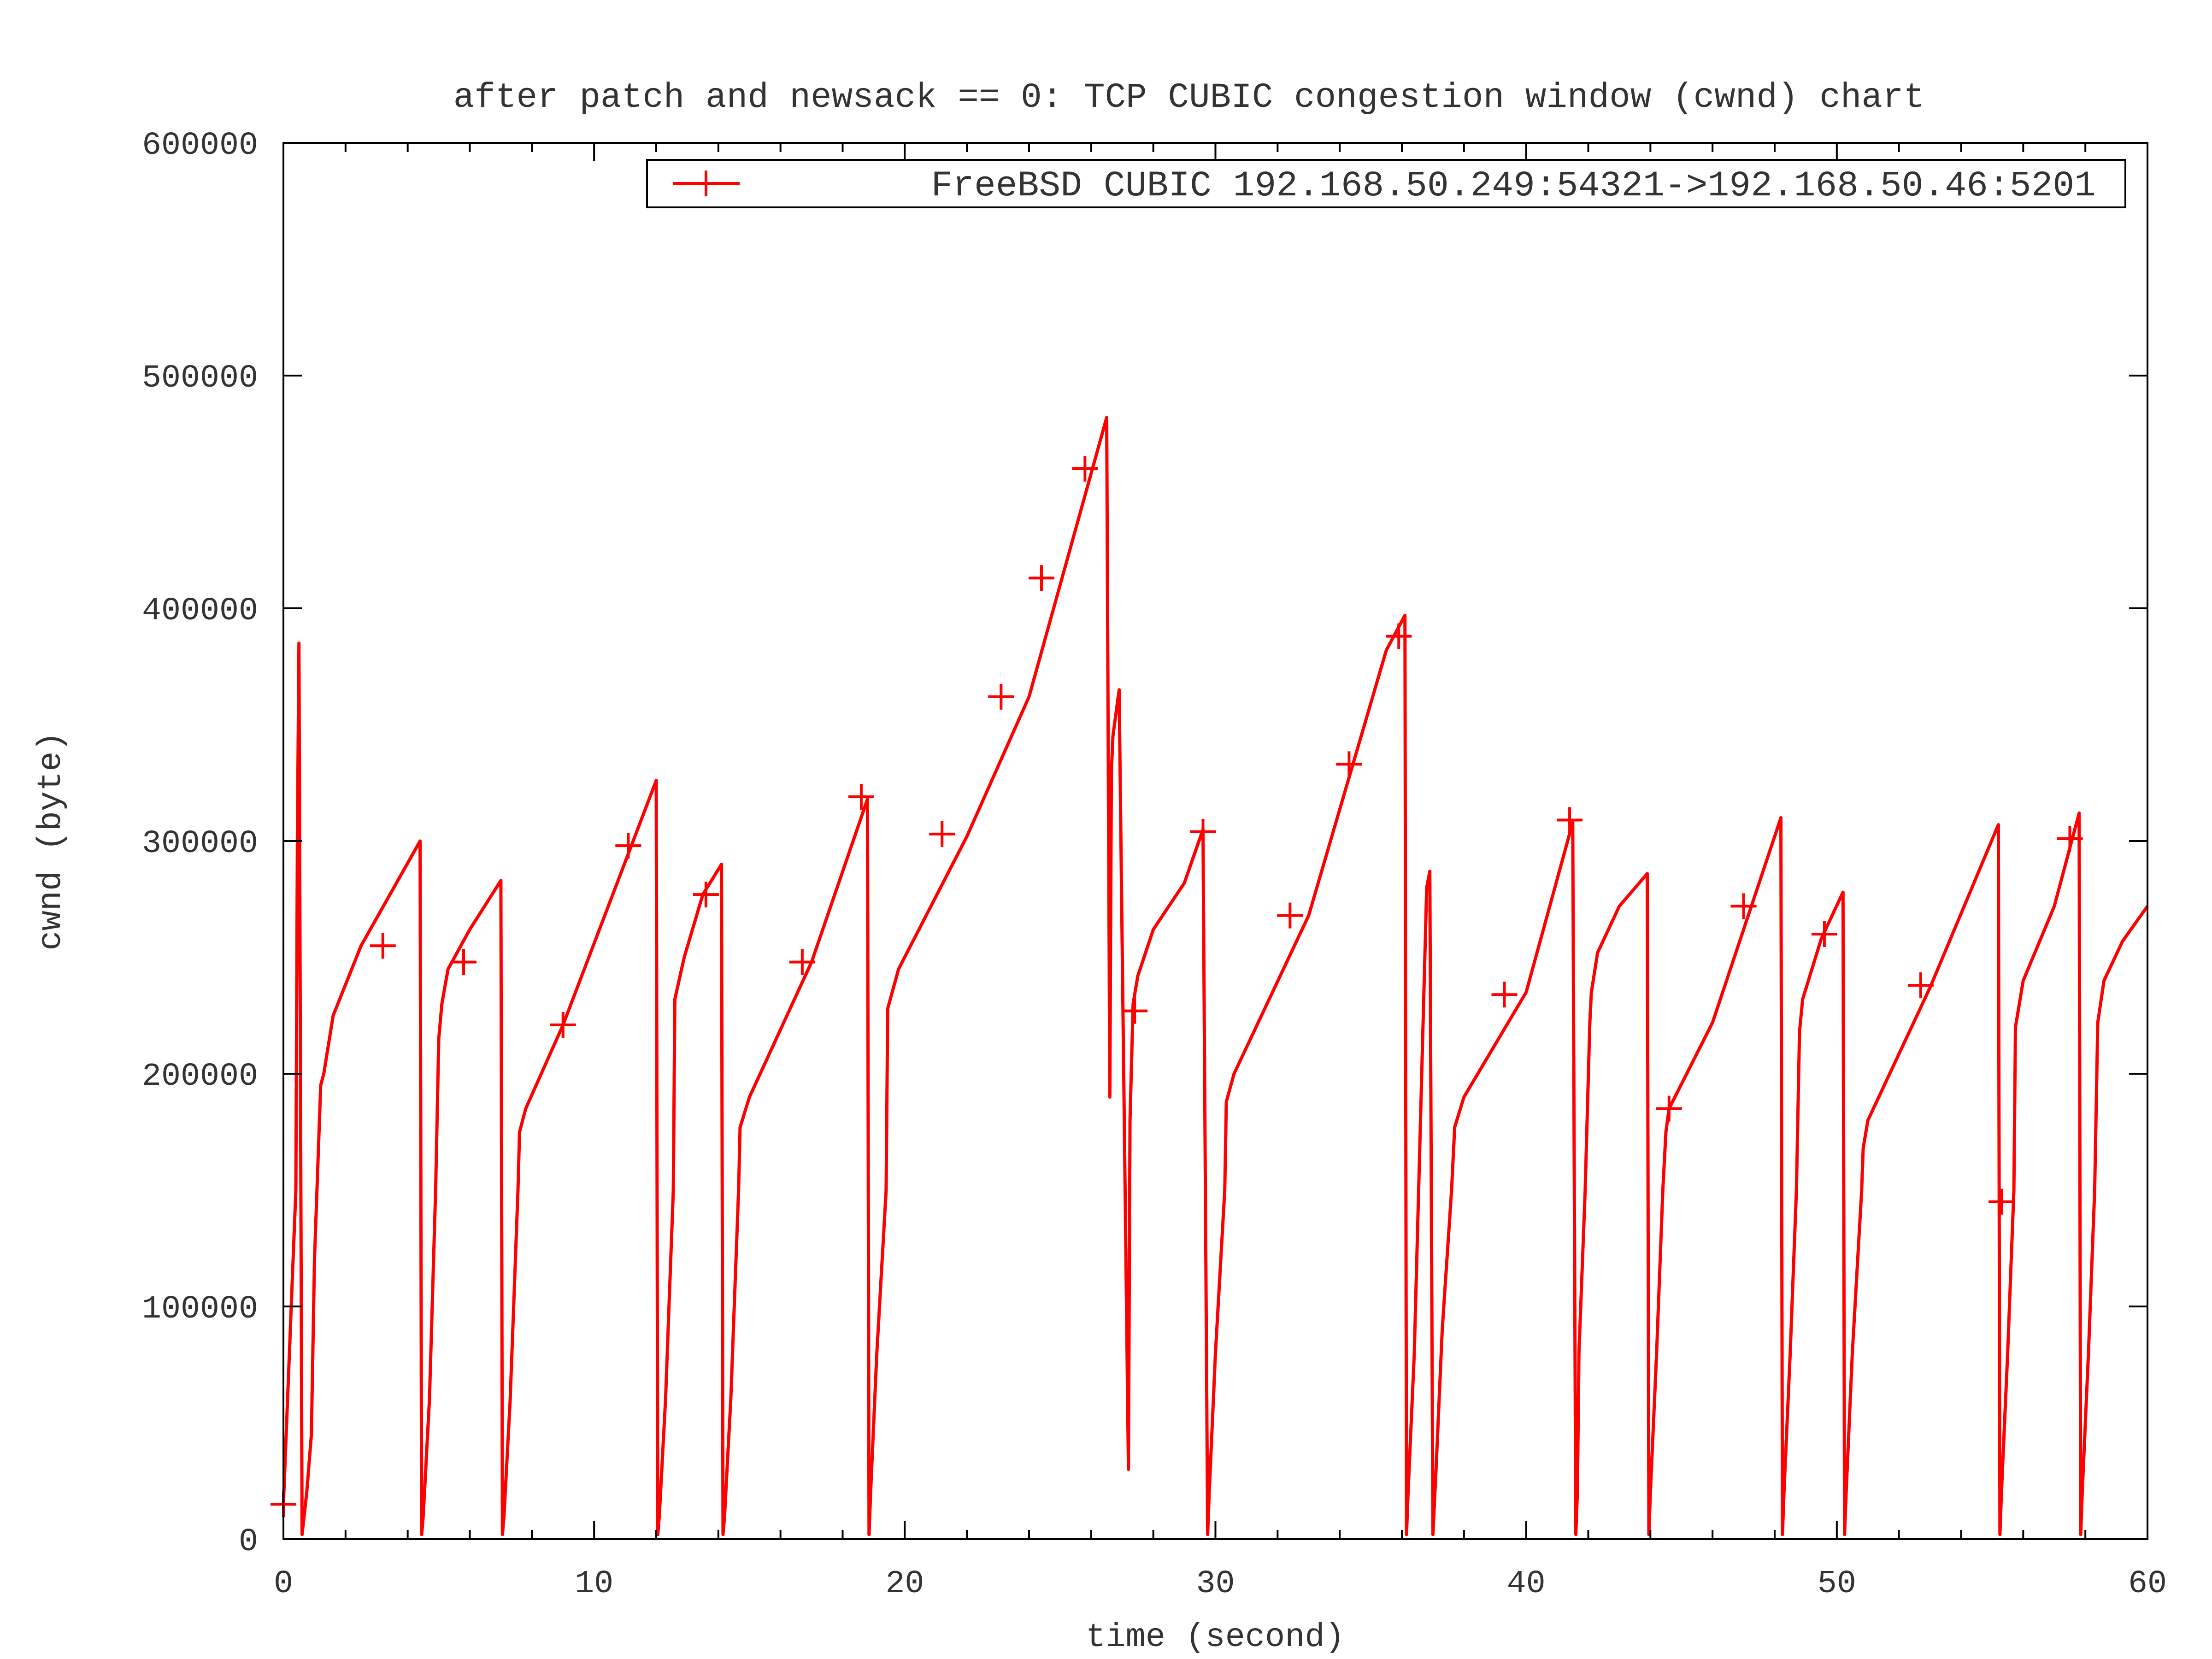  I want to click on y-tick-label: 100000, so click(200, 1309).